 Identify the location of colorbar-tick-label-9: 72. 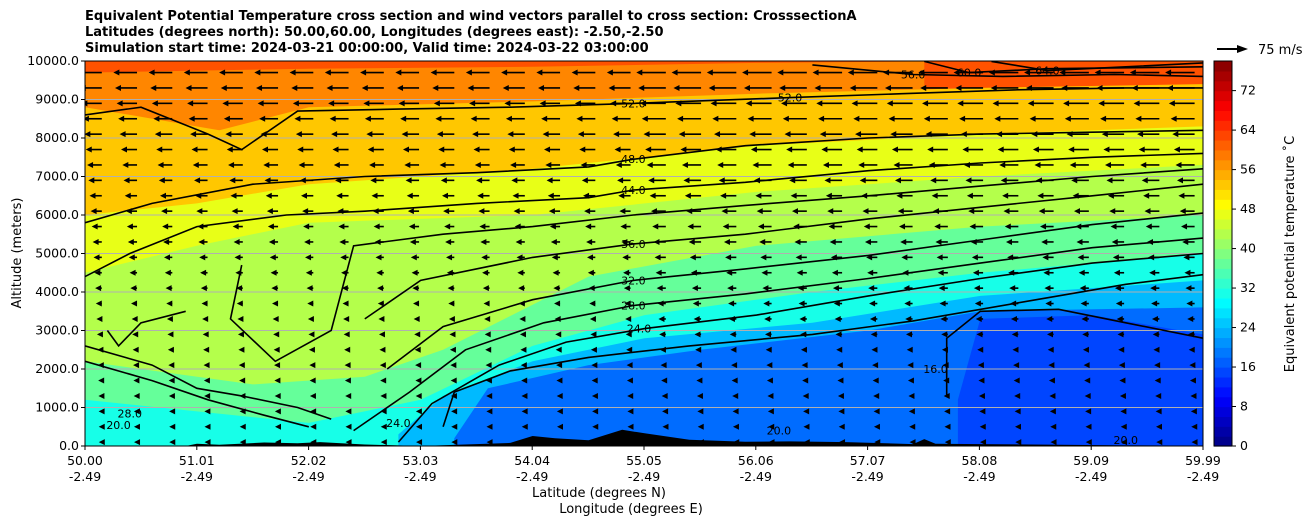
(1248, 90).